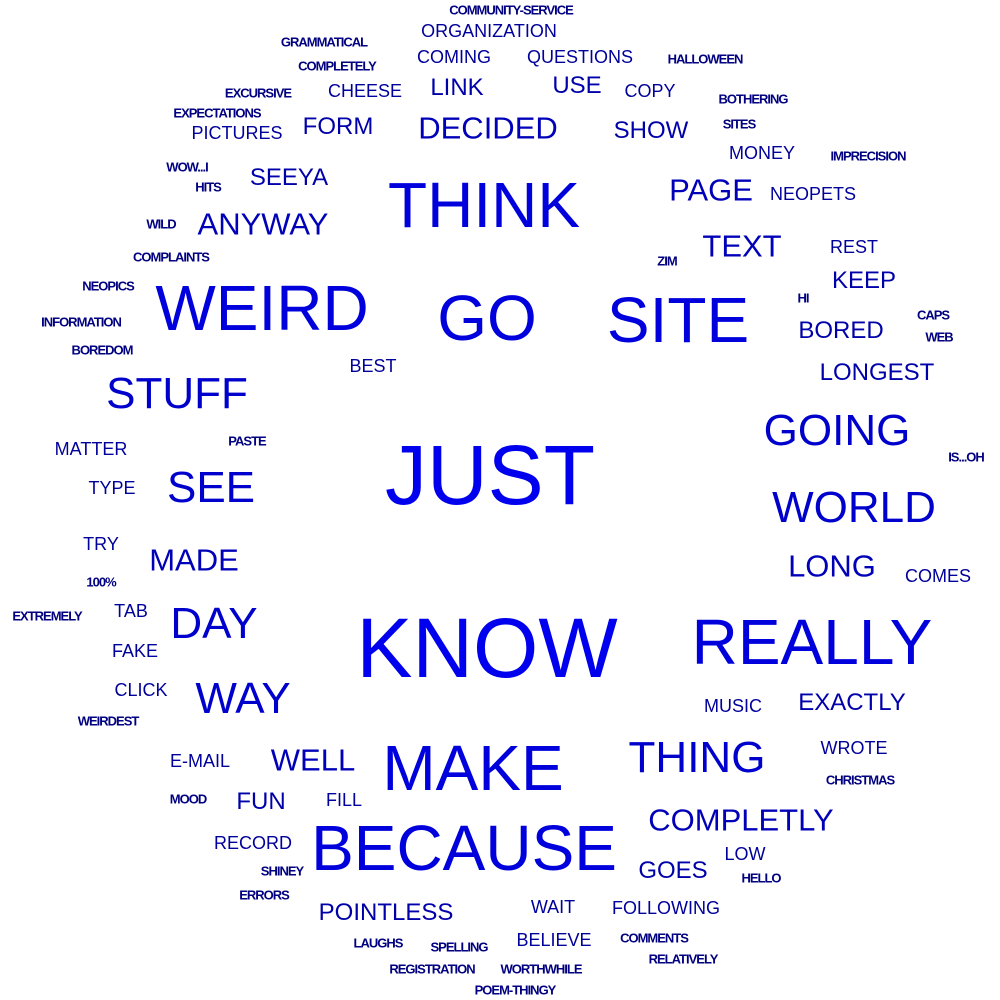 This screenshot has height=1000, width=1000. I want to click on word-anyway: ANYWAY, so click(263, 224).